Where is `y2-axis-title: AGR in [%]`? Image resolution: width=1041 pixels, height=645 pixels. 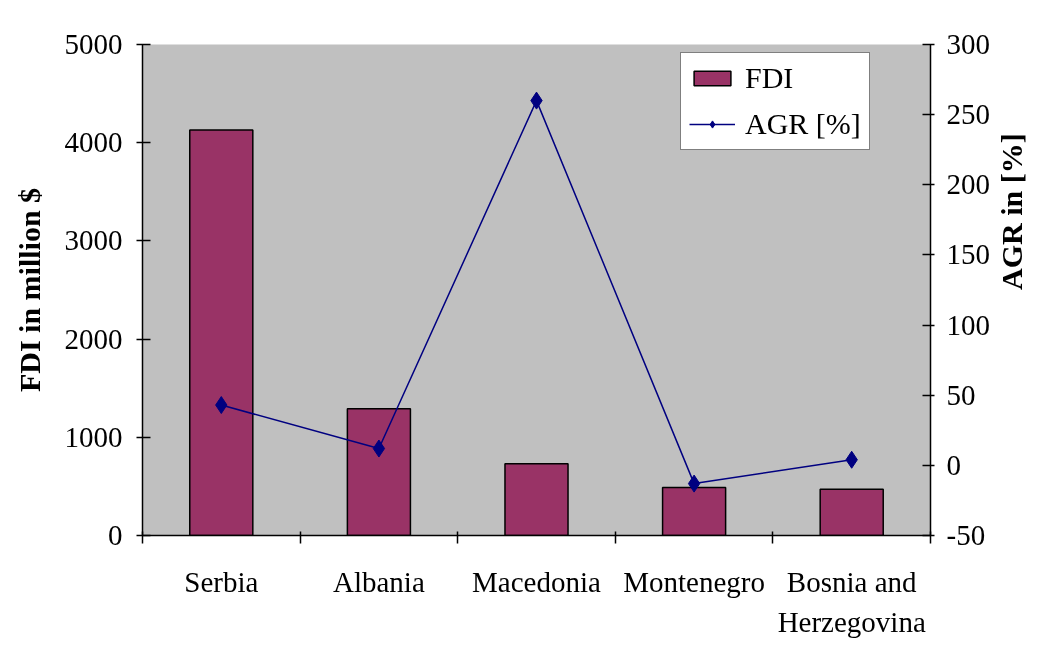
y2-axis-title: AGR in [%] is located at coordinates (1011, 211).